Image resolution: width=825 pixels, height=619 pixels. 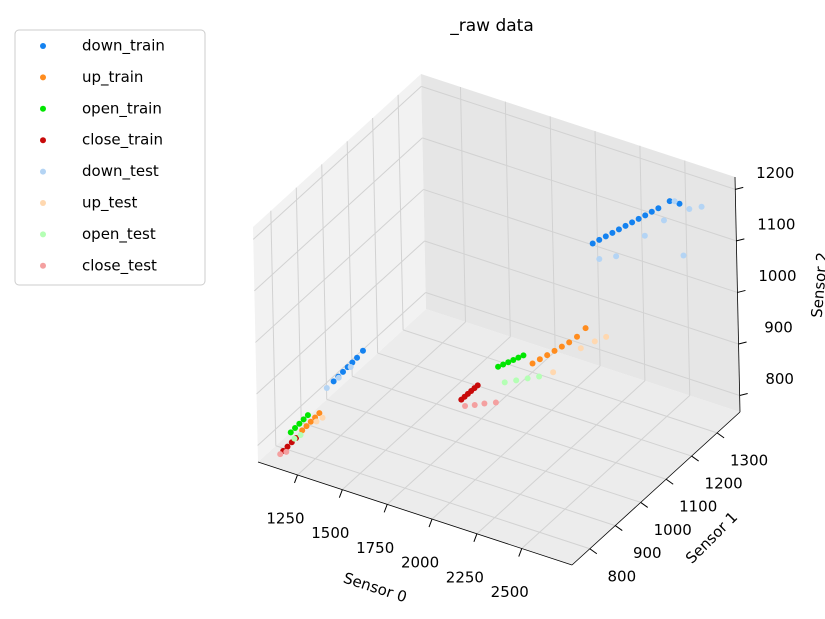 I want to click on z-tick-label: 1100, so click(x=776, y=224).